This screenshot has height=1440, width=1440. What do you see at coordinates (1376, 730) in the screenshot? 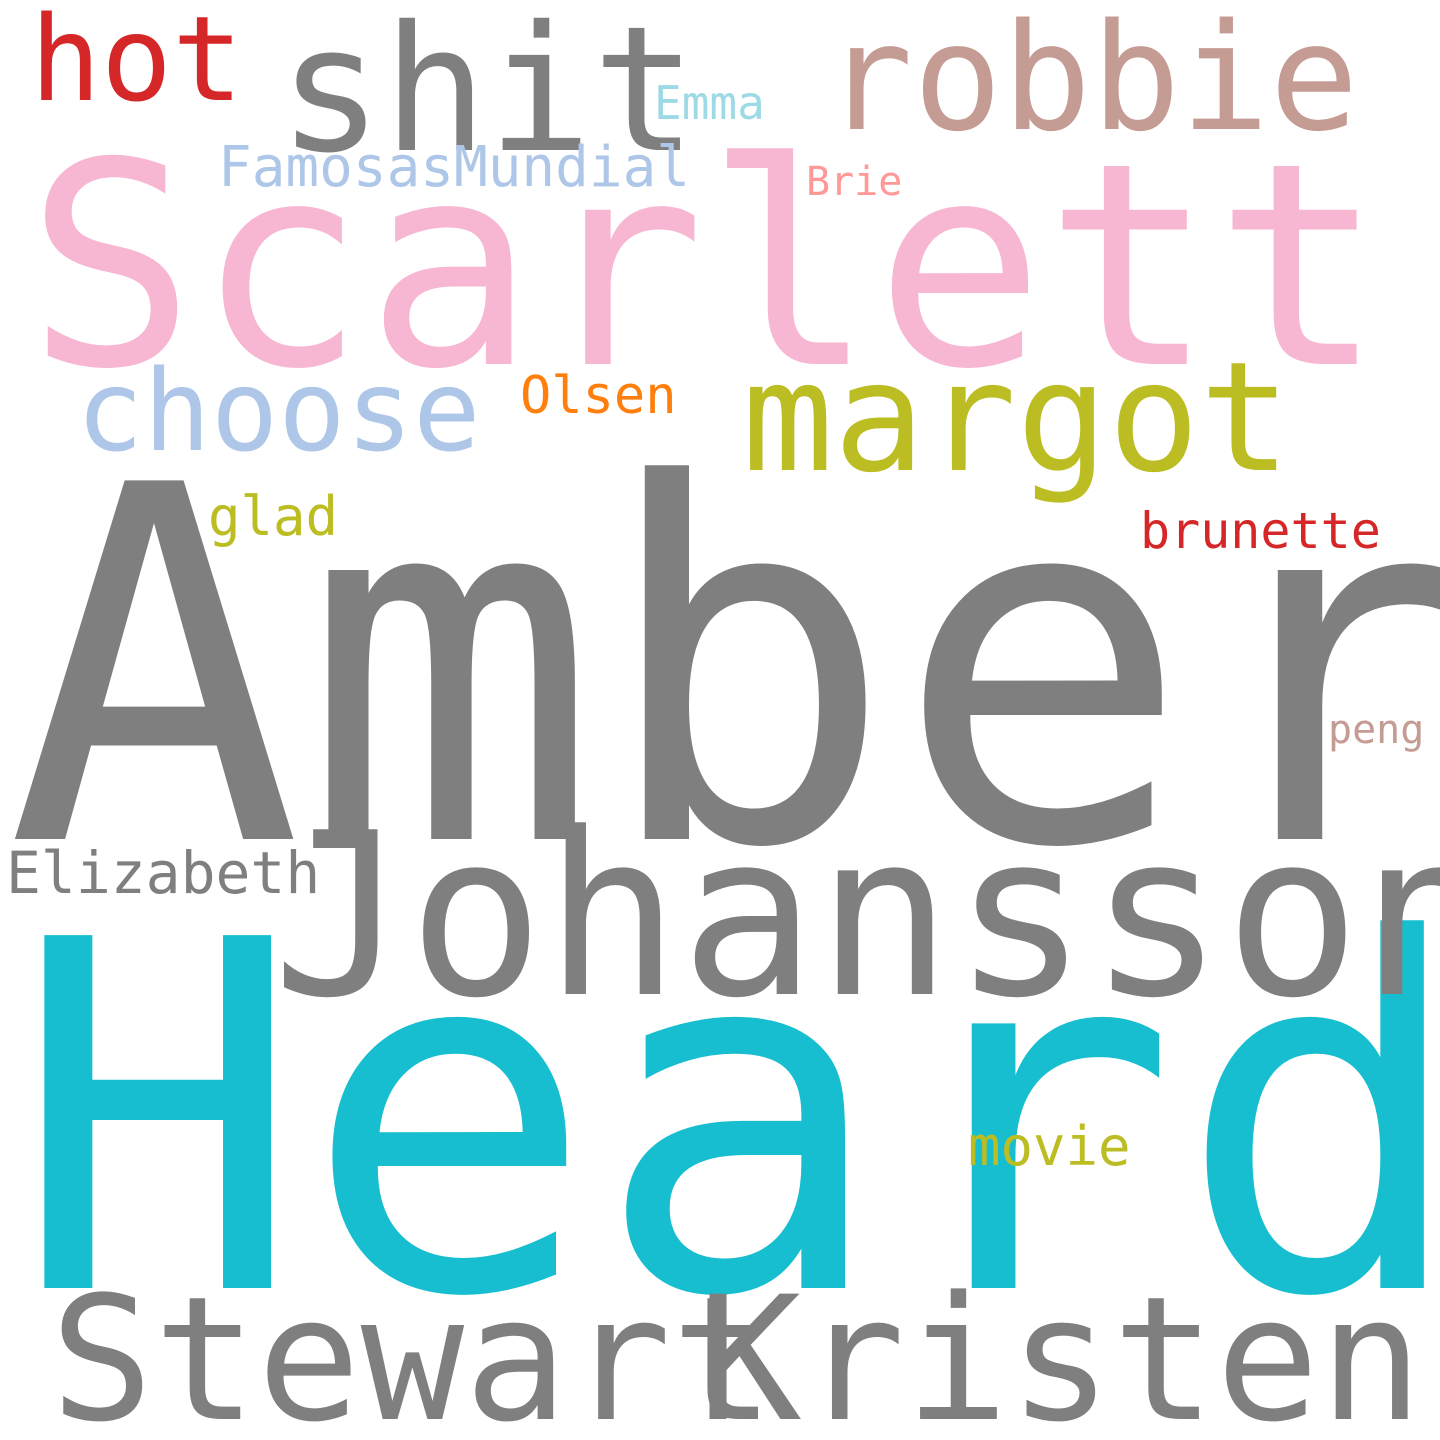
I see `word-peng: peng` at bounding box center [1376, 730].